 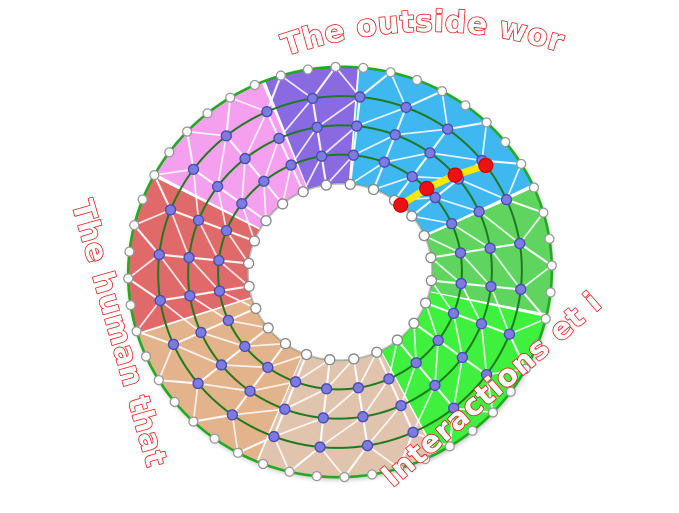 I want to click on sector-cyan, so click(x=441, y=151).